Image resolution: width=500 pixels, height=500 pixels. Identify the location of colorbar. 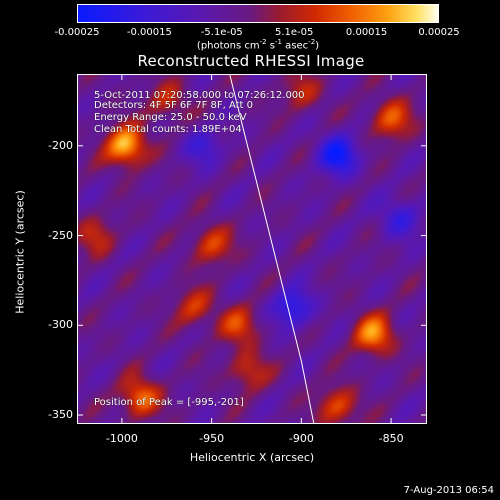
(258, 13).